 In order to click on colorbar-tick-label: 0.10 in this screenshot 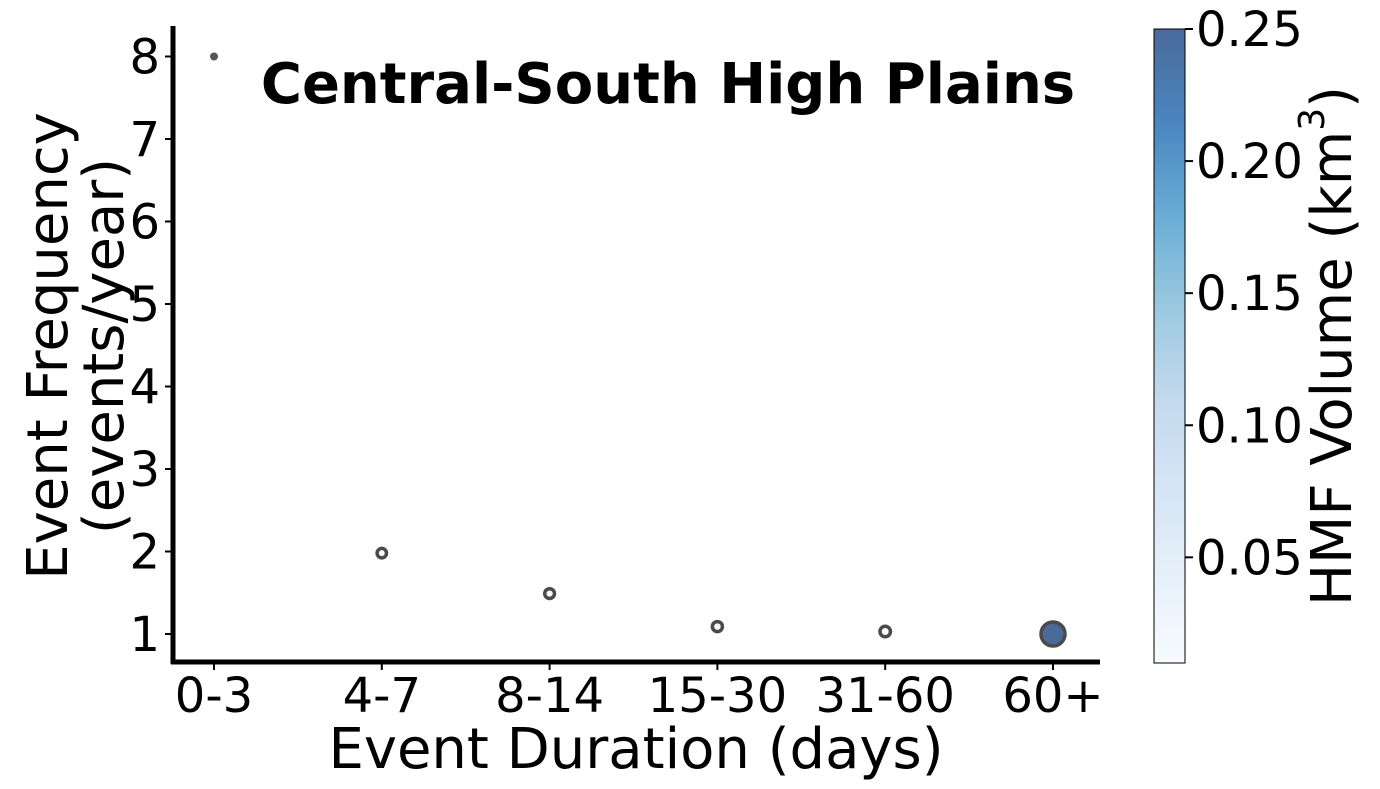, I will do `click(1249, 426)`.